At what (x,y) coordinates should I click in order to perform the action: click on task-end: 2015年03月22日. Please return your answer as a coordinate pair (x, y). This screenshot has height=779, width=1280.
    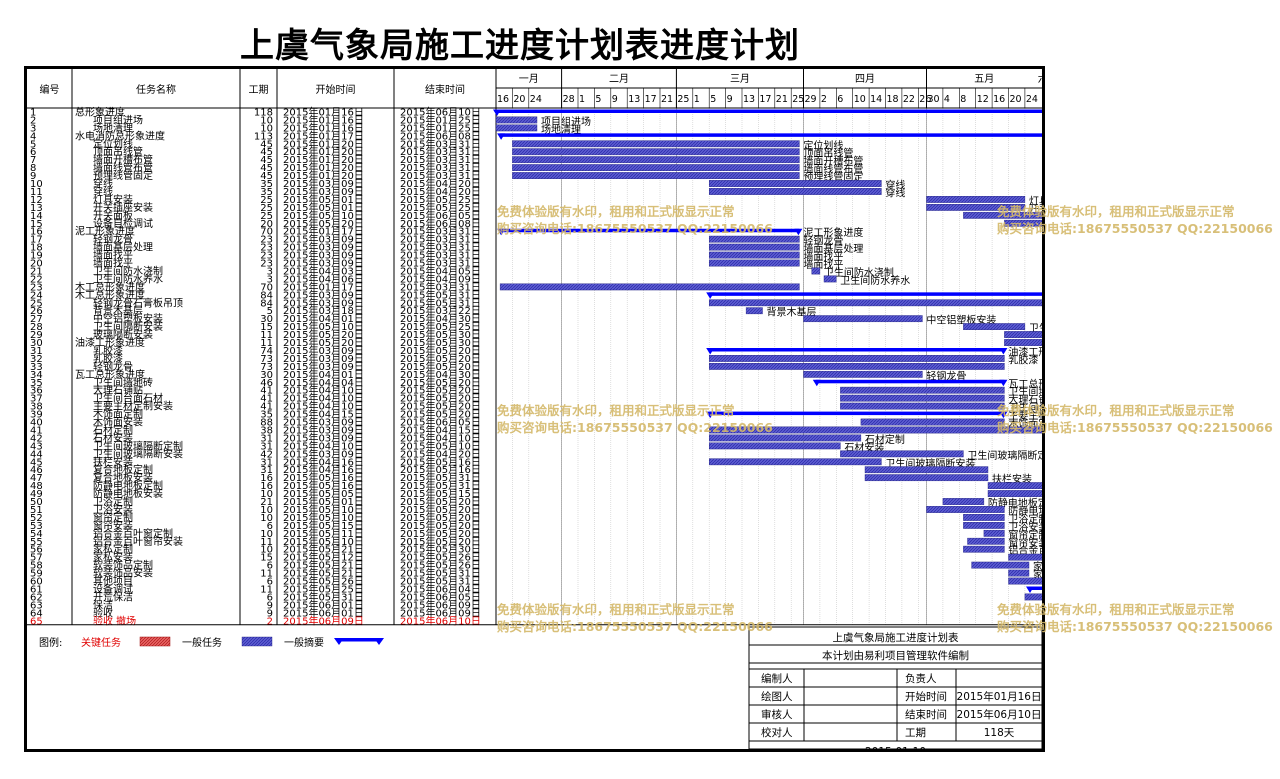
    Looking at the image, I should click on (440, 310).